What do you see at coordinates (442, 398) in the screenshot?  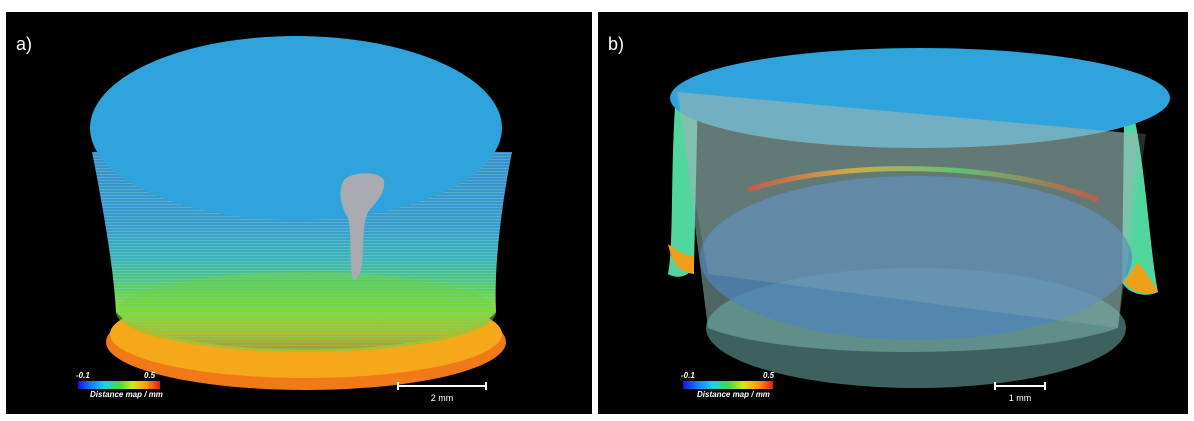 I see `scale-bar-label: 2 mm` at bounding box center [442, 398].